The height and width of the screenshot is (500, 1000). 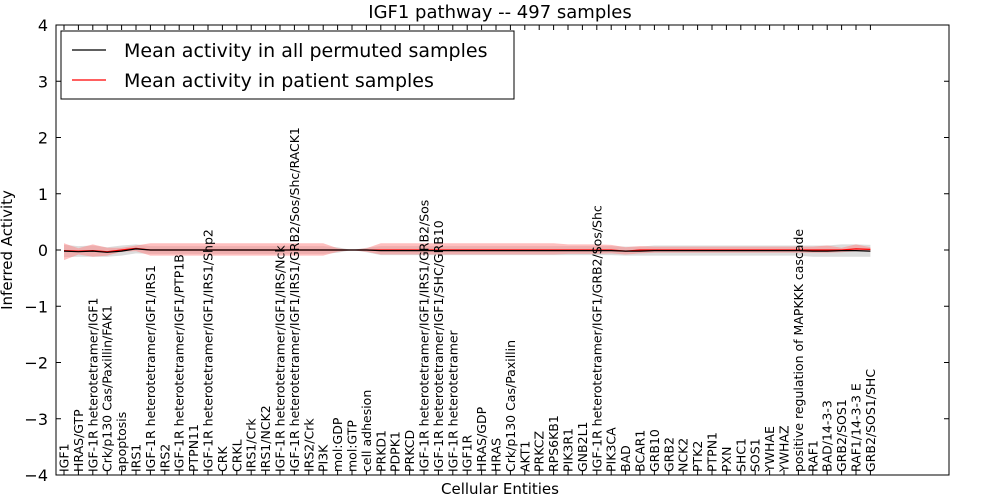 I want to click on x-tick-label: apoptosis, so click(x=121, y=442).